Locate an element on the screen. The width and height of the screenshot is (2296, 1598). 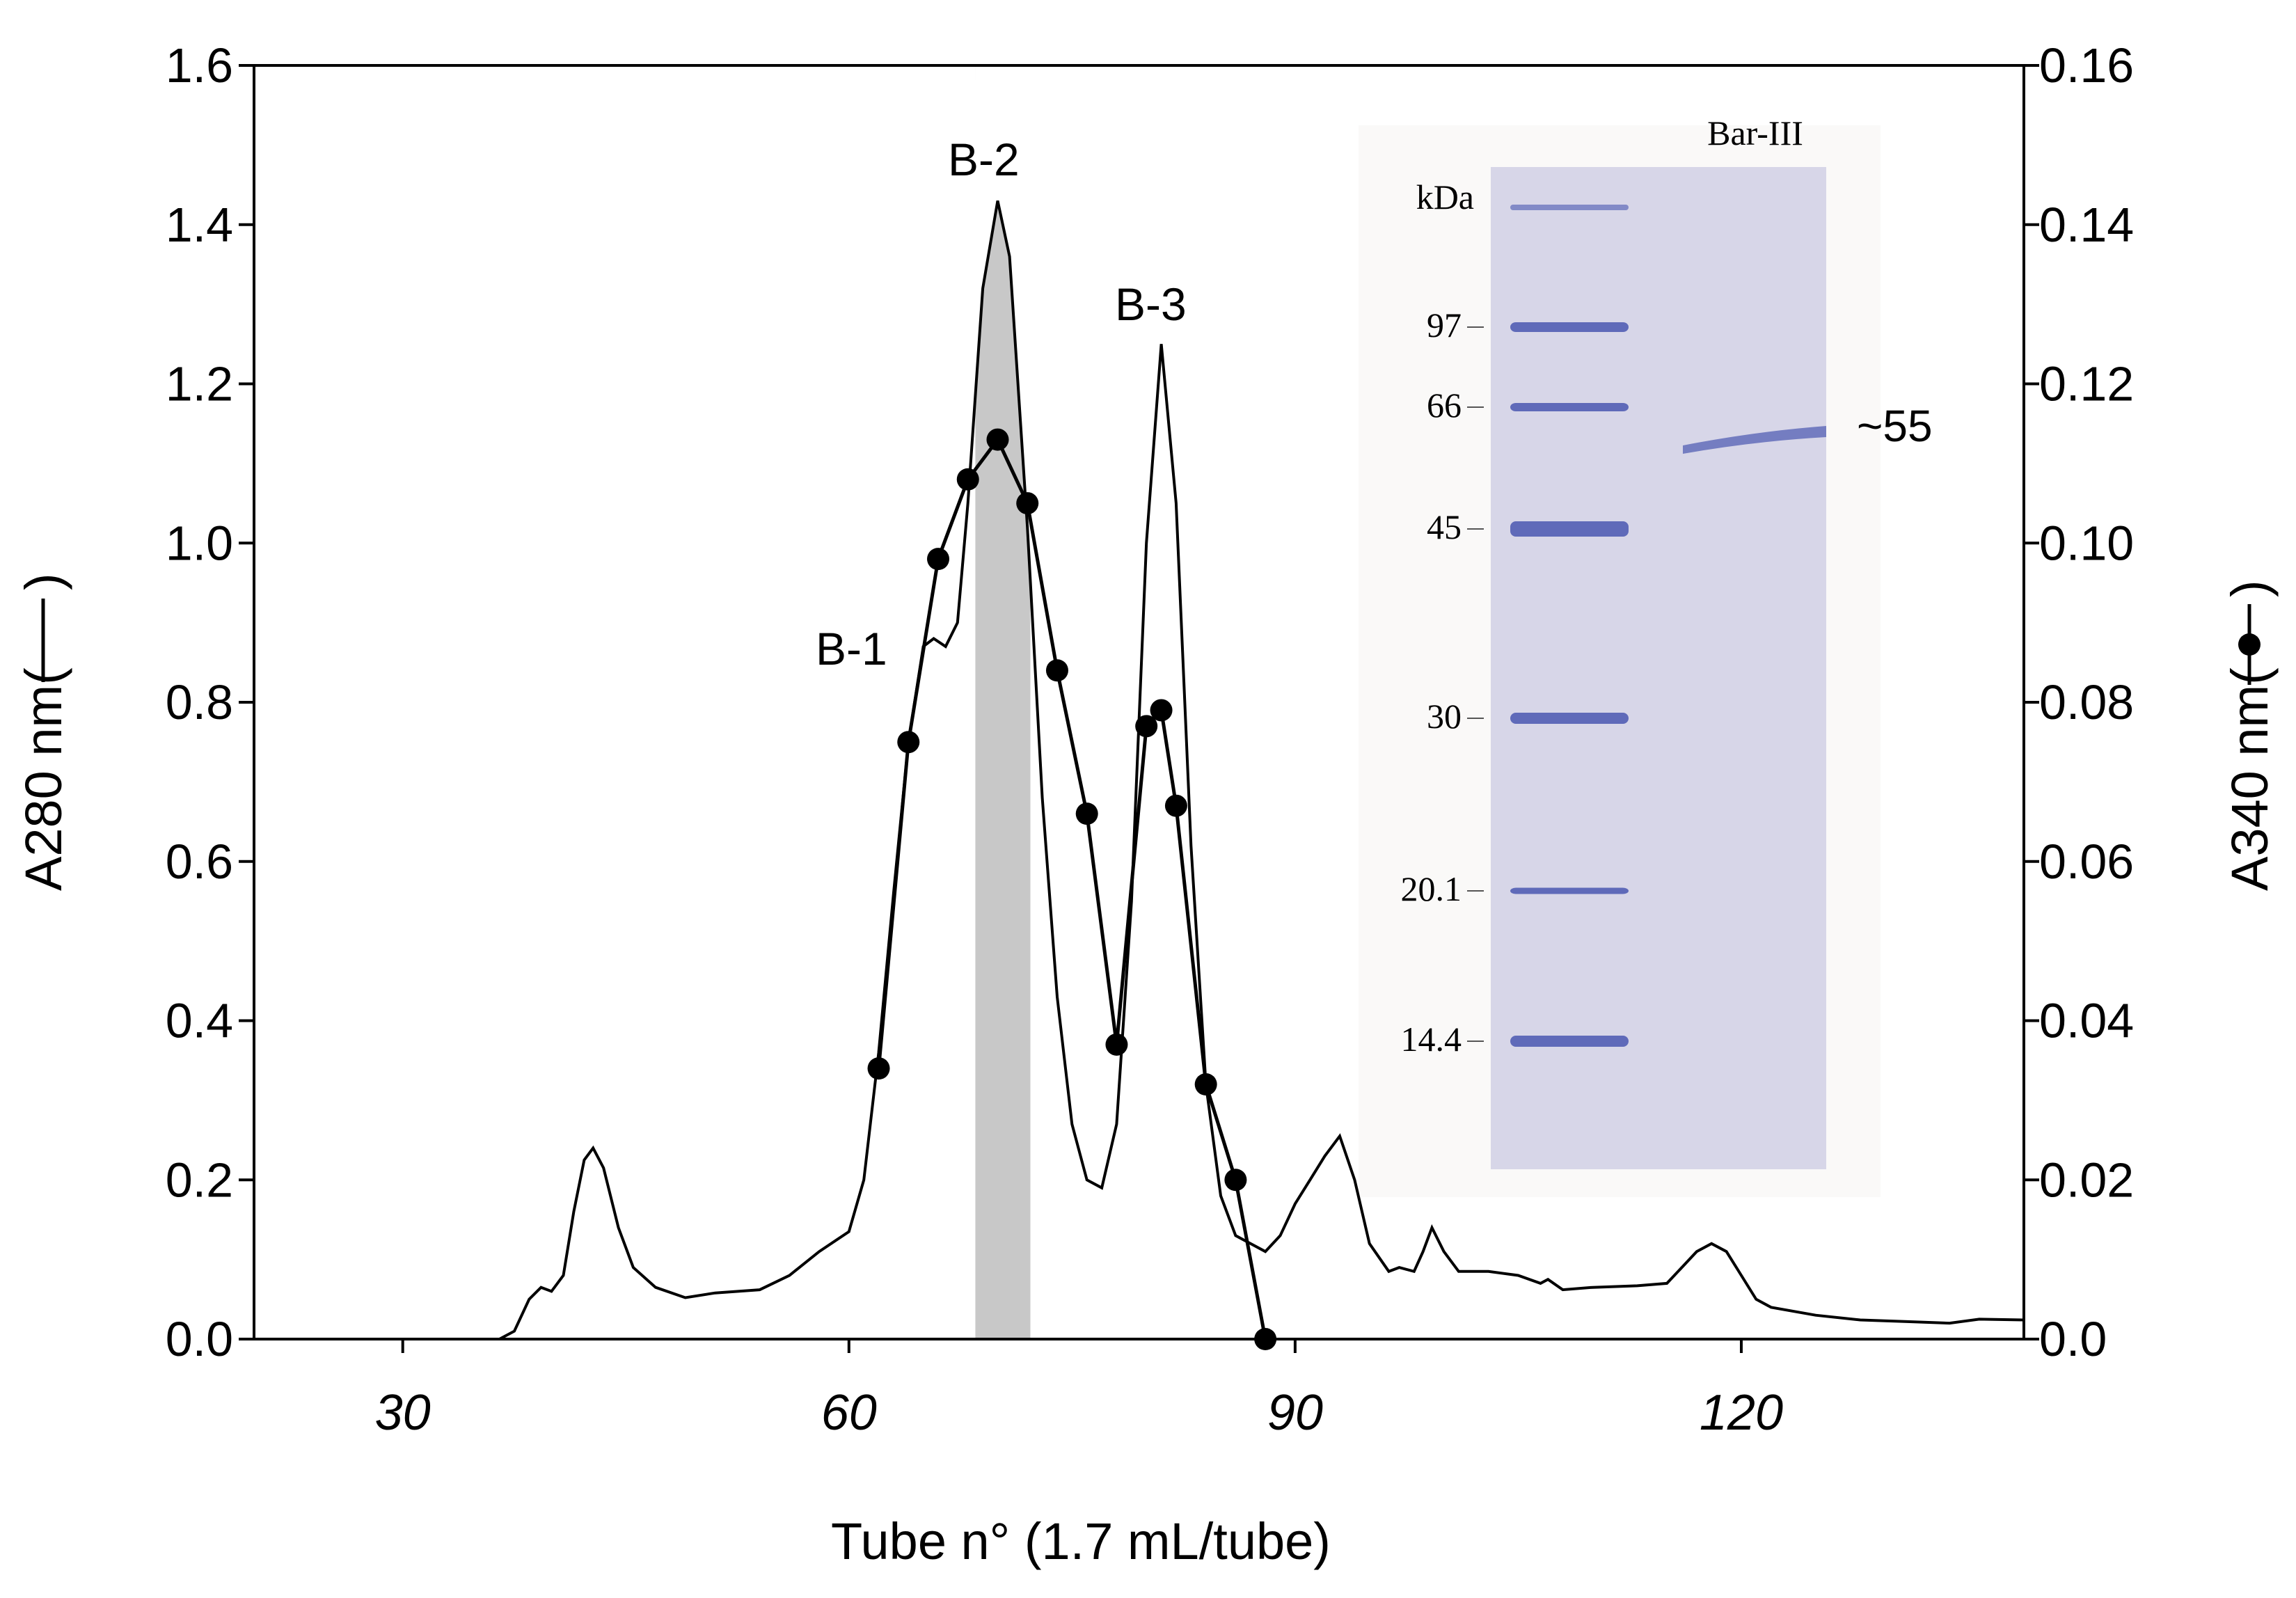
right-axis-legend-marker is located at coordinates (2249, 644).